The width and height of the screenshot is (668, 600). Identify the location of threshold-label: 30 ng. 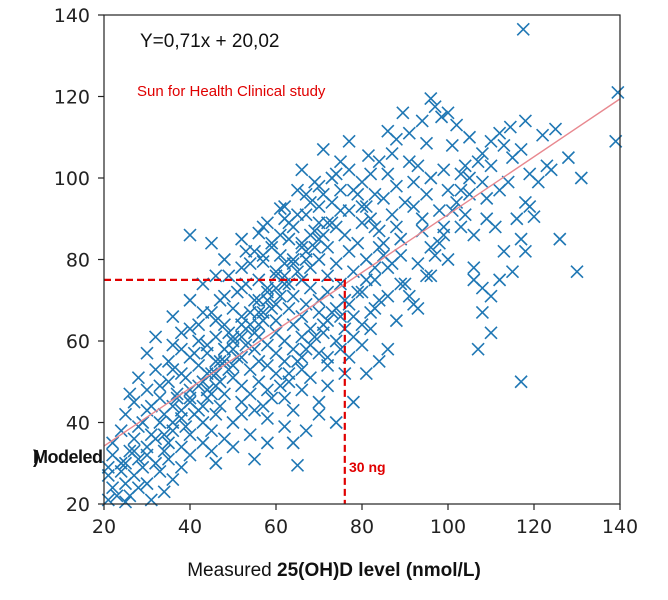
(367, 467).